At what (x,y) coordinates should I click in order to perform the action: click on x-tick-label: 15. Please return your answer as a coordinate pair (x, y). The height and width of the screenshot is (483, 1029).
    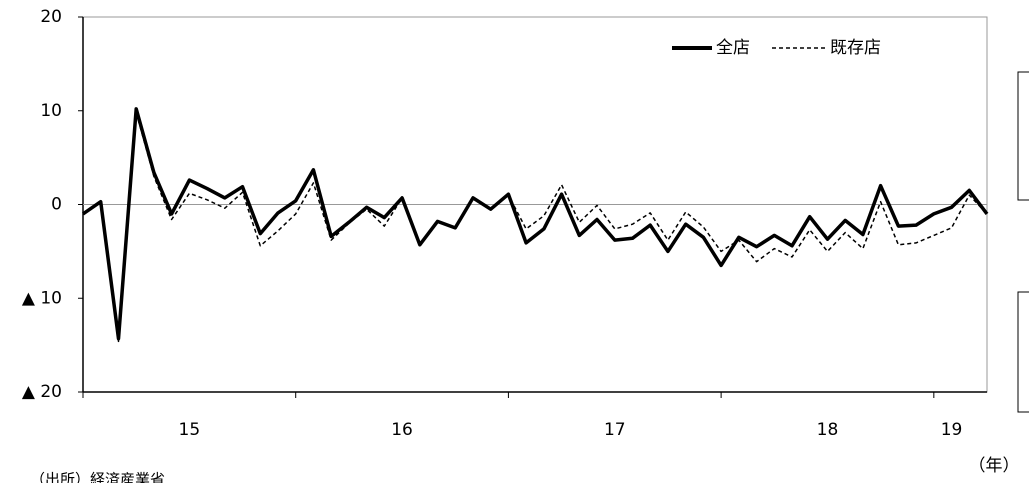
    Looking at the image, I should click on (190, 430).